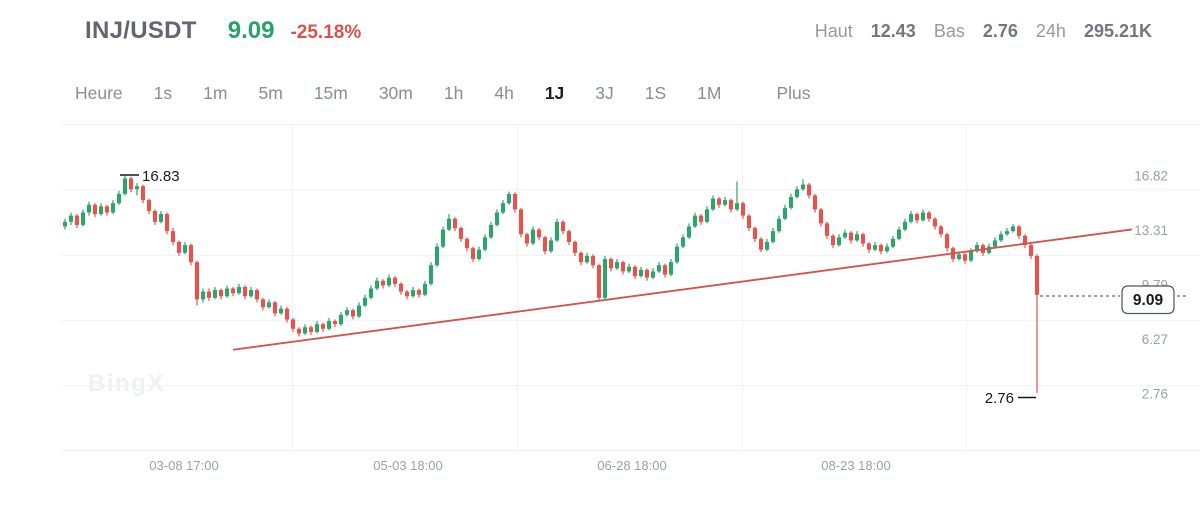 Image resolution: width=1200 pixels, height=517 pixels. What do you see at coordinates (949, 31) in the screenshot?
I see `stat-low-label: Bas` at bounding box center [949, 31].